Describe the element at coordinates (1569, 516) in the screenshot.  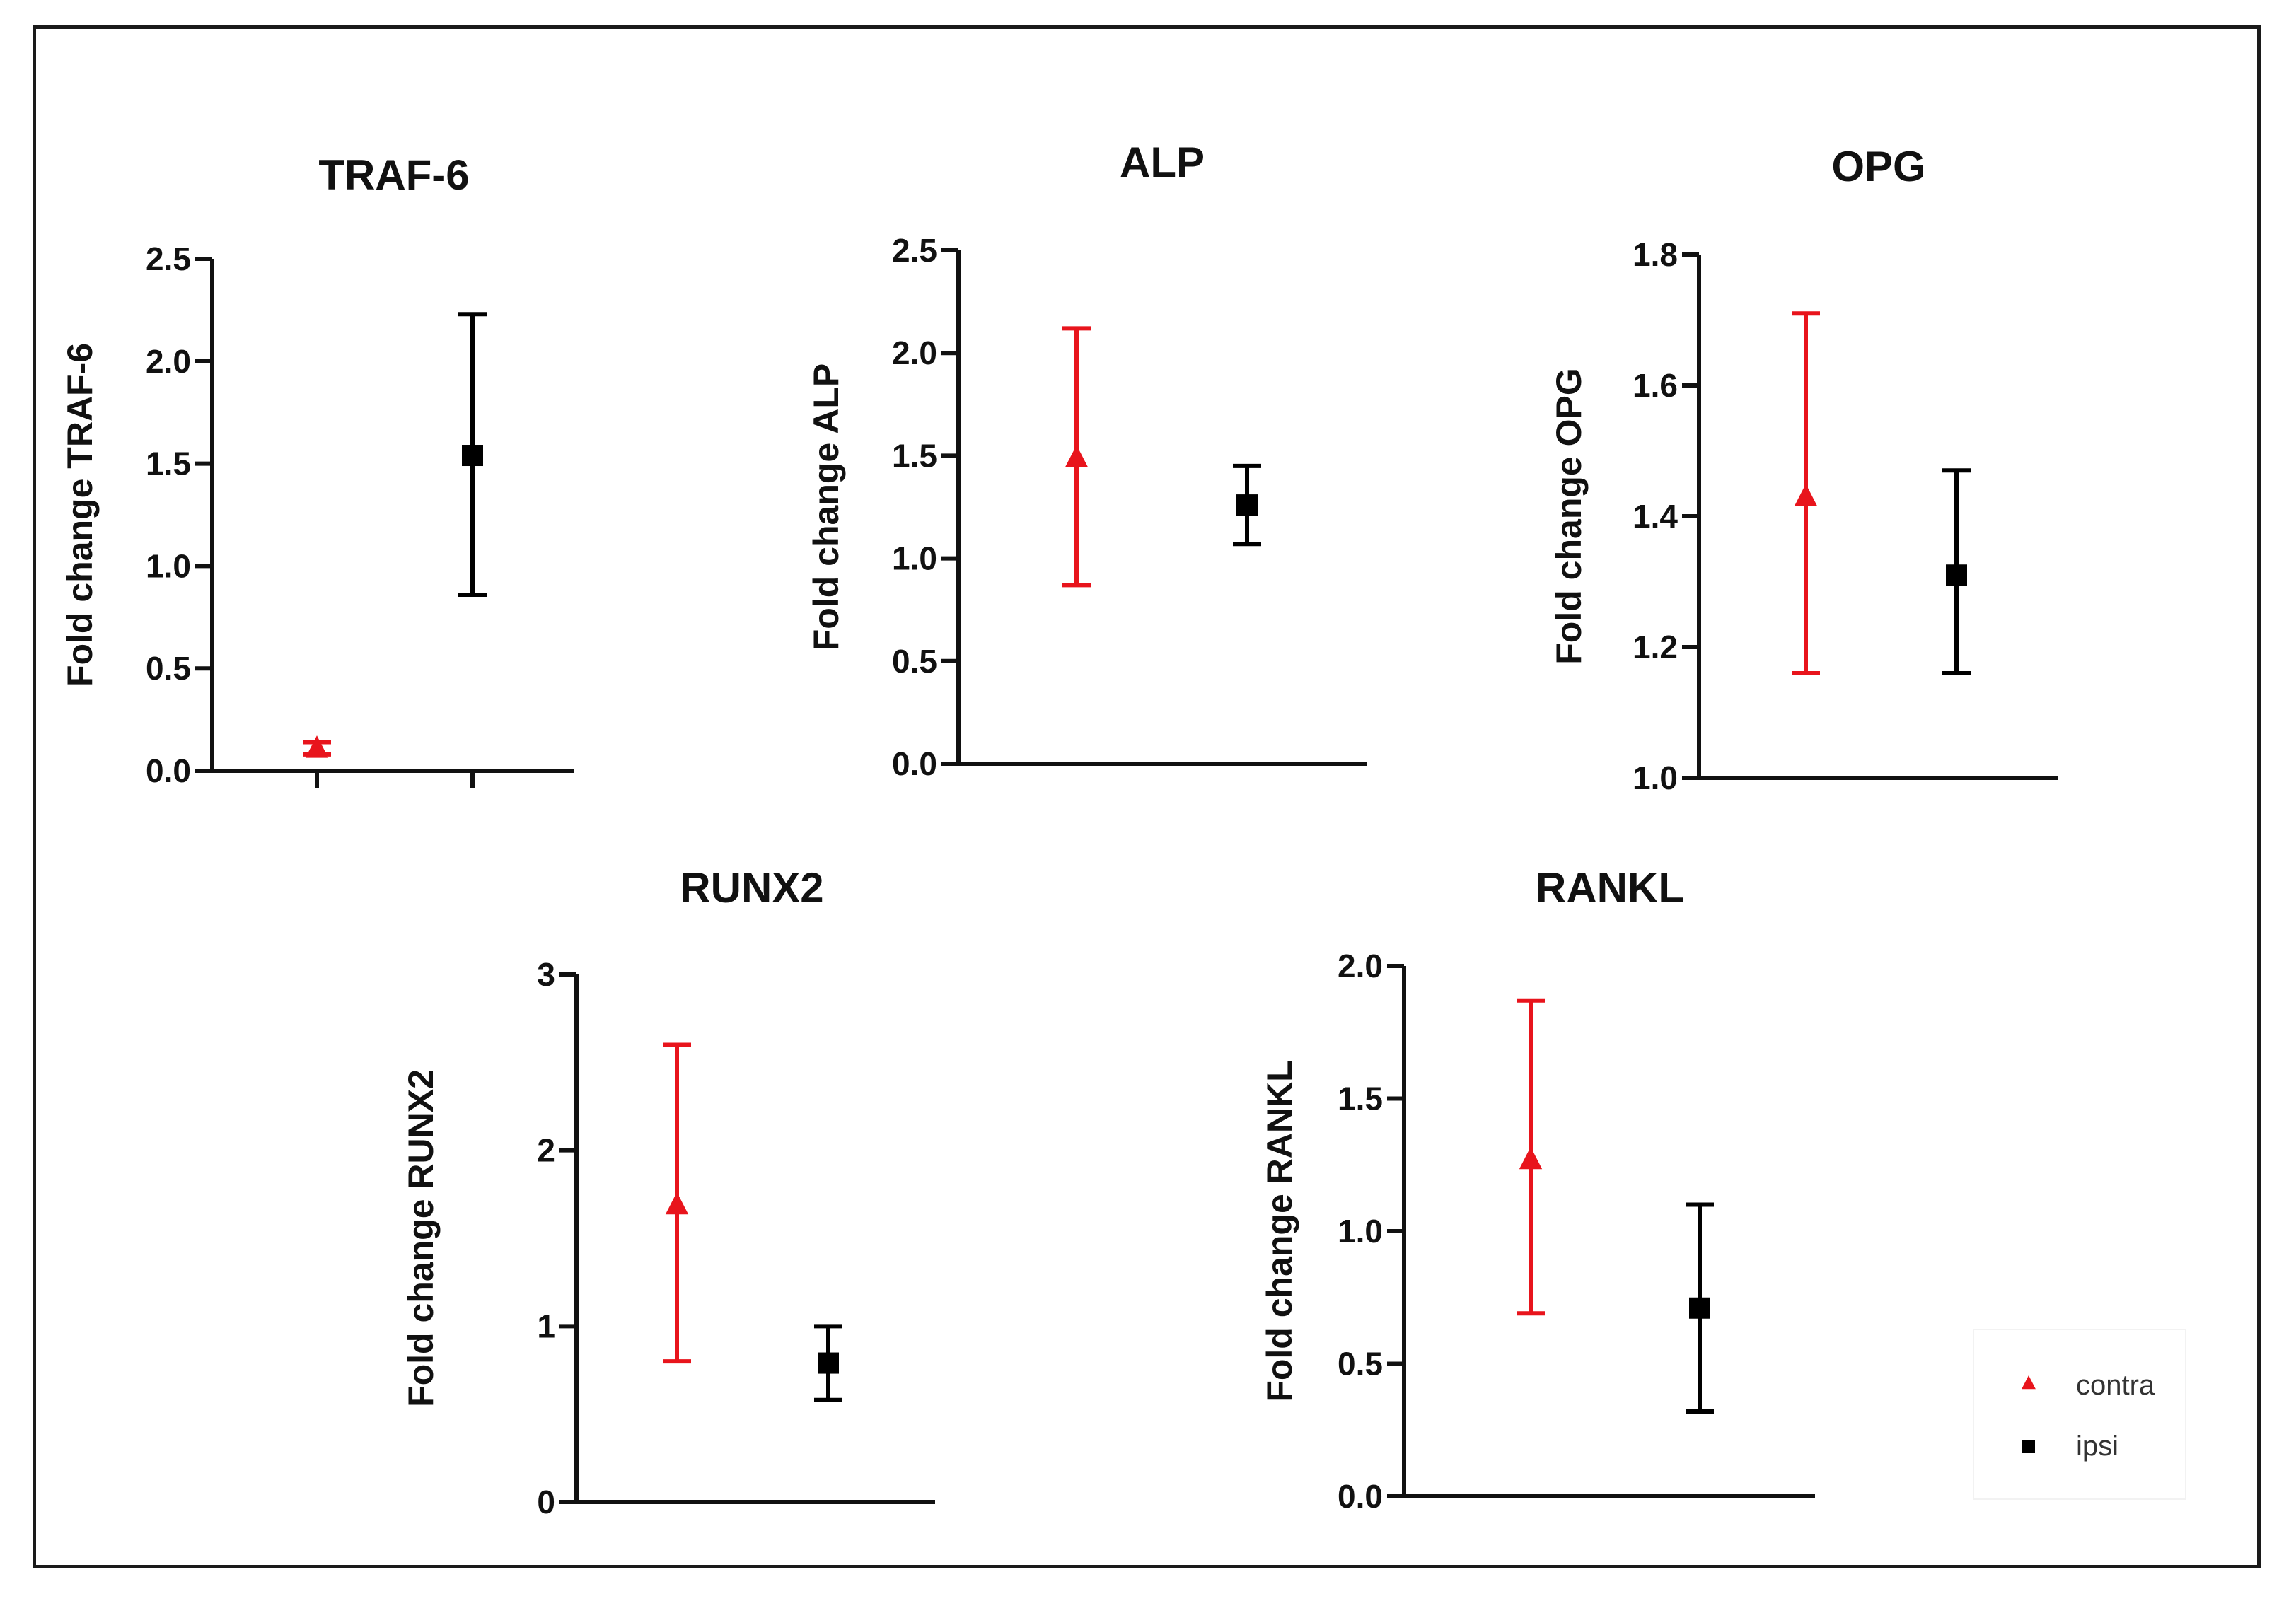
I see `y-axis-label: Fold change OPG` at that location.